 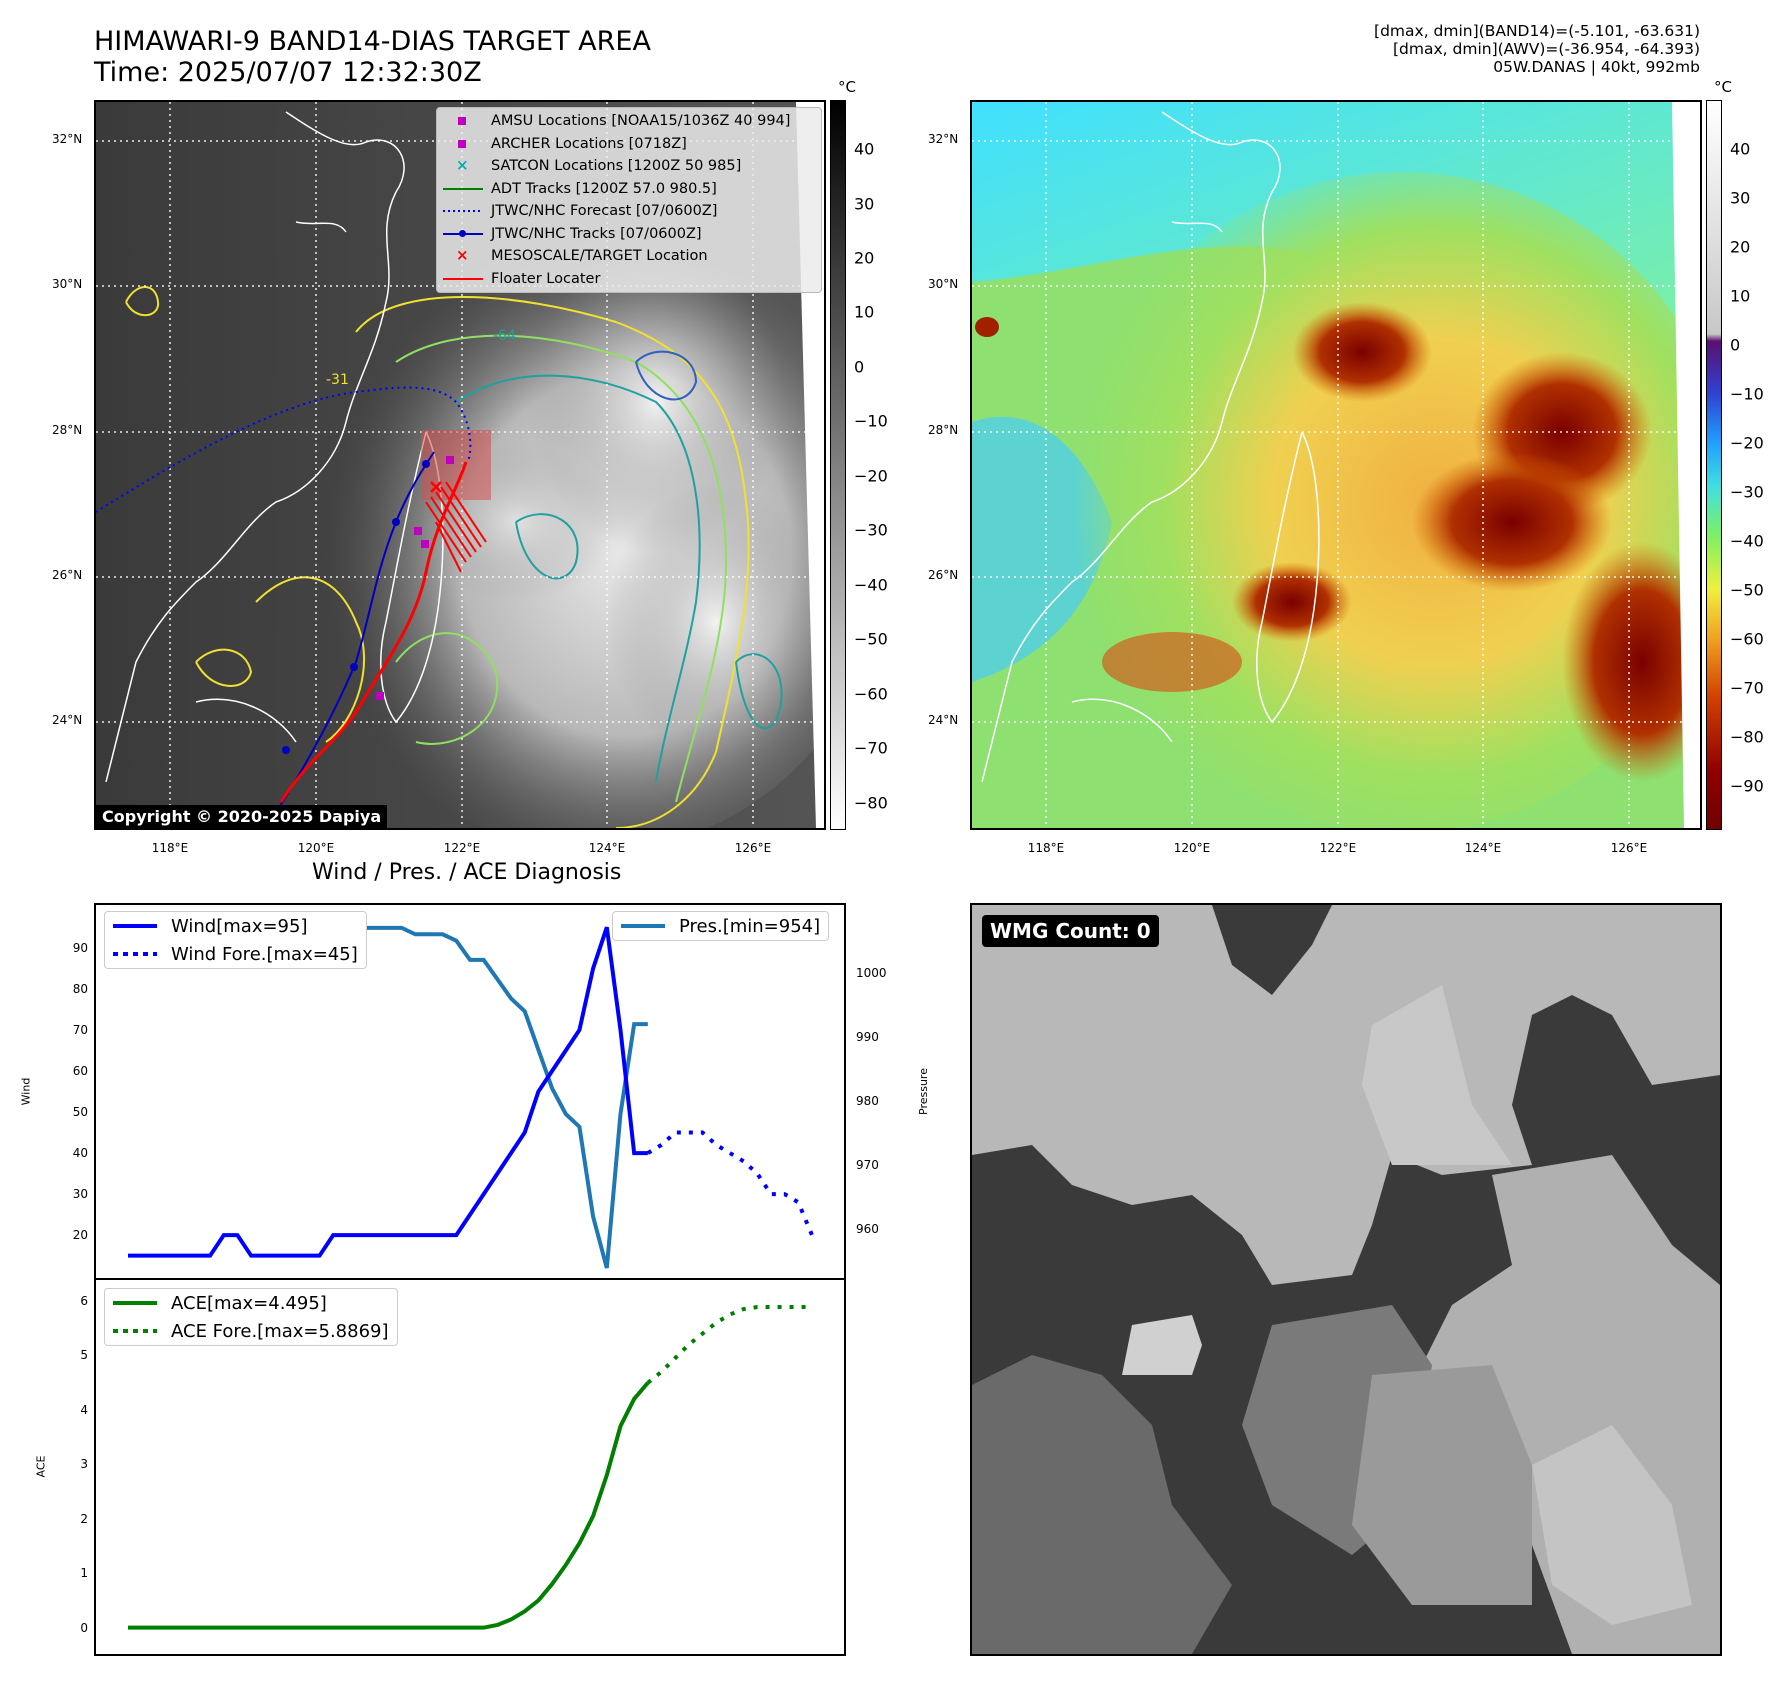 What do you see at coordinates (1735, 345) in the screenshot?
I see `colorbar-tick-label: 0` at bounding box center [1735, 345].